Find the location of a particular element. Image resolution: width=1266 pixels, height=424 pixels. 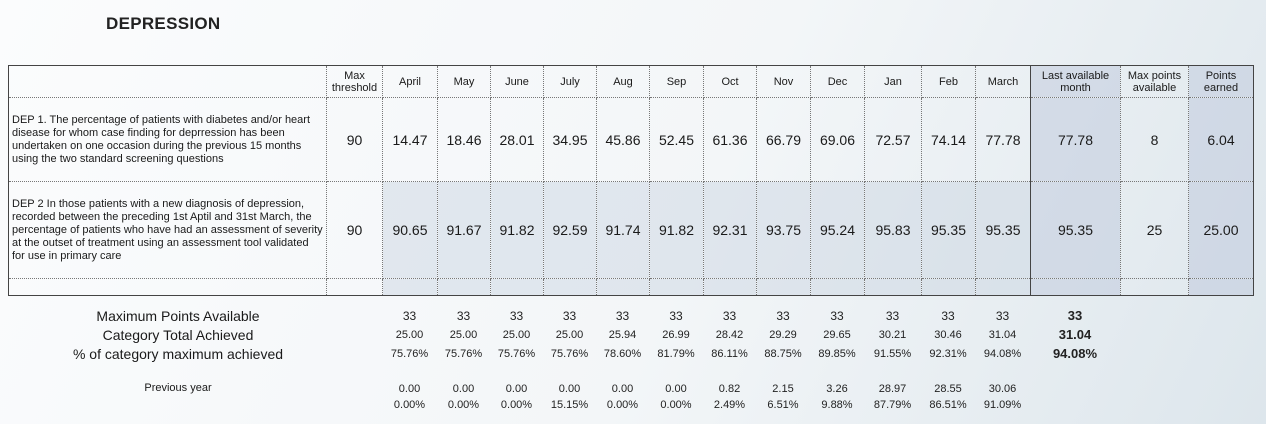

max-points-cell: 25 is located at coordinates (1154, 230).